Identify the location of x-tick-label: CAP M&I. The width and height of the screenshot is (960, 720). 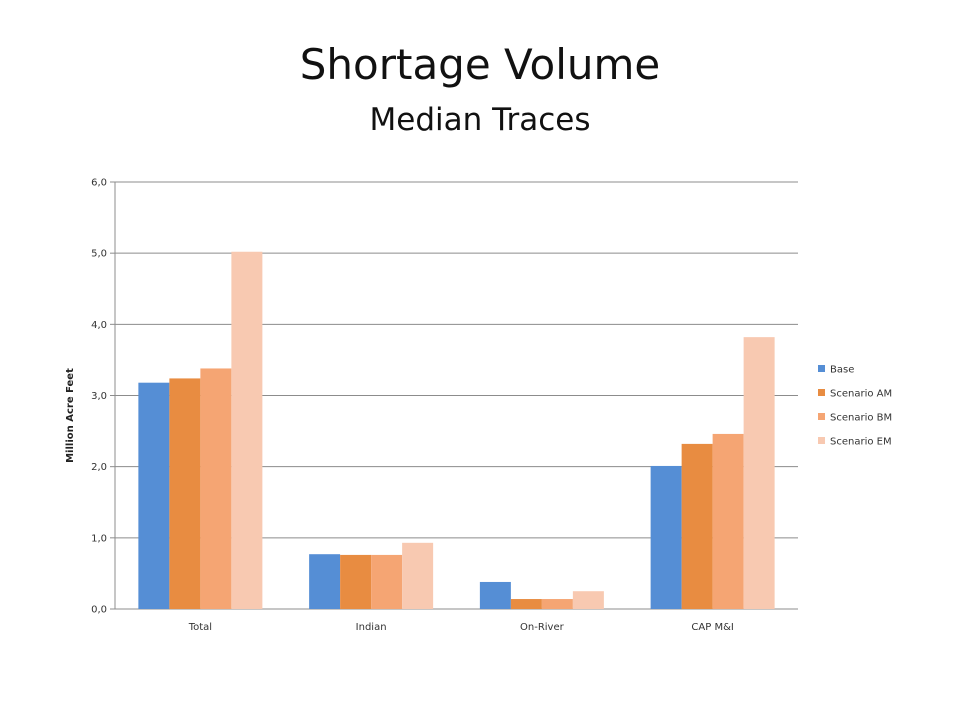
(712, 627).